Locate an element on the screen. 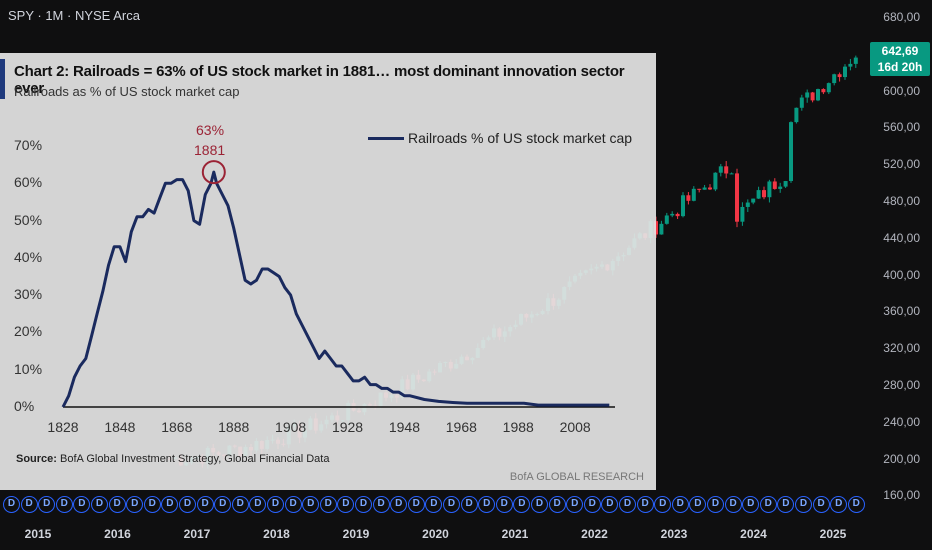  time-year-label: 2016 is located at coordinates (117, 534).